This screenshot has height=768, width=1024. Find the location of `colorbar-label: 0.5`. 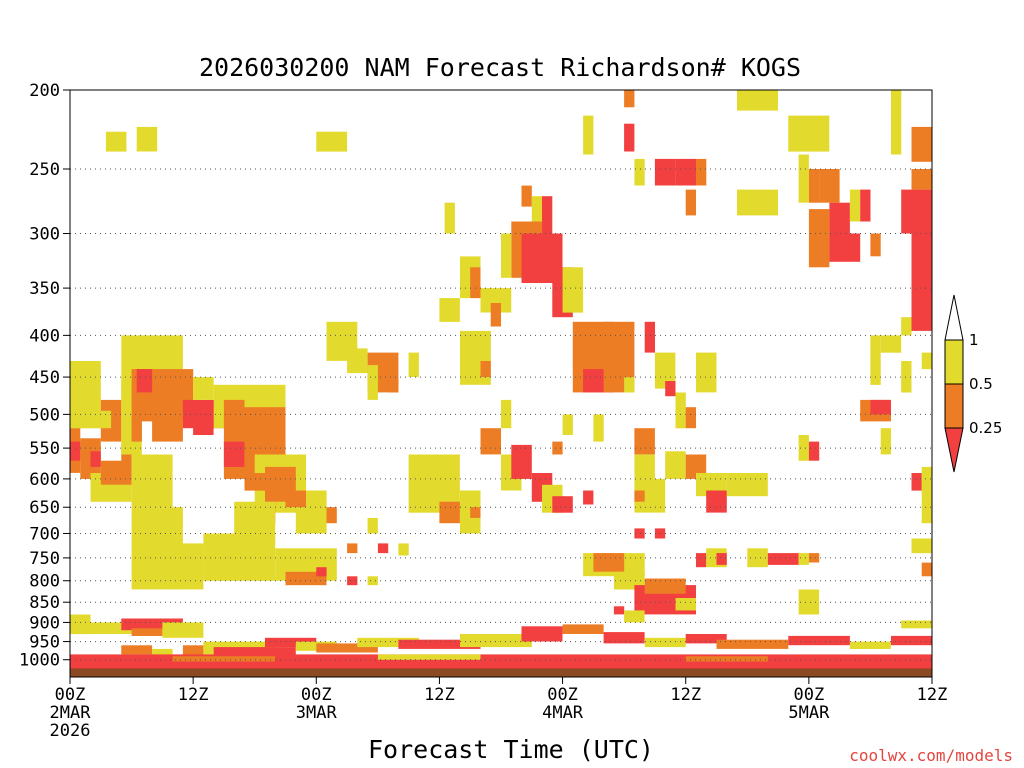

colorbar-label: 0.5 is located at coordinates (981, 384).